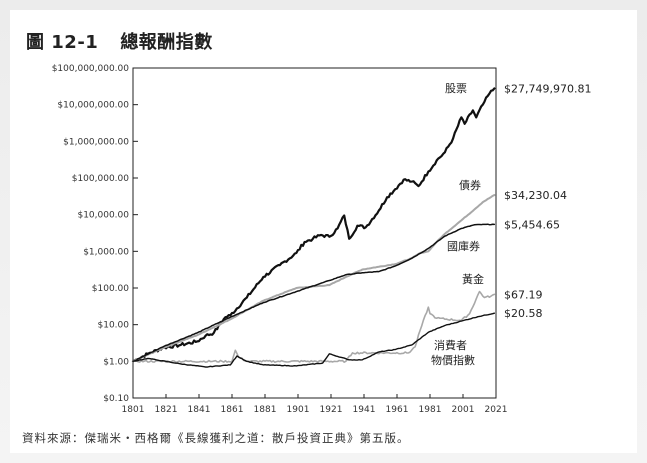  Describe the element at coordinates (199, 410) in the screenshot. I see `x-tick-label: 1841` at that location.